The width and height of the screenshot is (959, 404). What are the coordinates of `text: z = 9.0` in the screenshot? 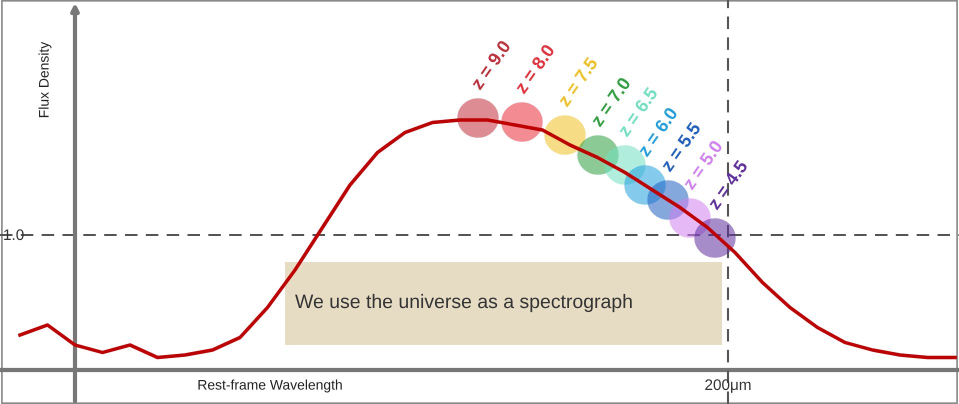 It's located at (491, 64).